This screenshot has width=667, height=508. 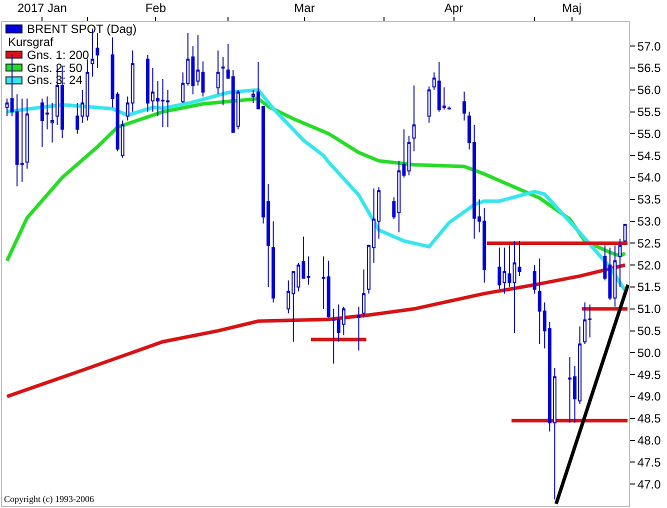 What do you see at coordinates (572, 8) in the screenshot?
I see `x-tick-label: Maj` at bounding box center [572, 8].